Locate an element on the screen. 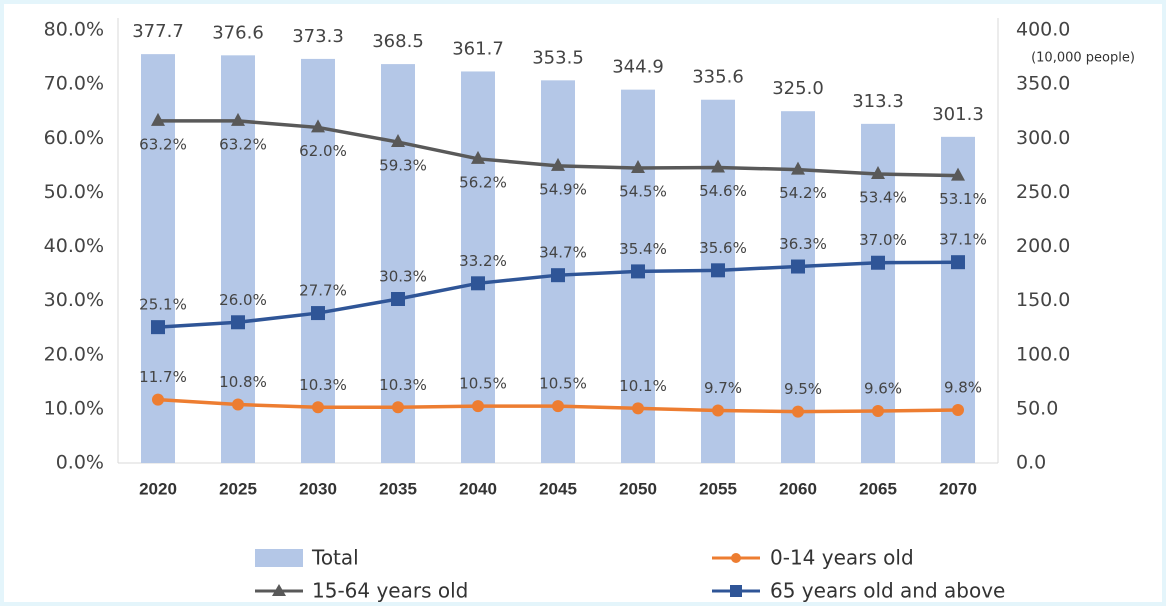 The height and width of the screenshot is (606, 1166). y-tick-label: 20.0% is located at coordinates (74, 354).